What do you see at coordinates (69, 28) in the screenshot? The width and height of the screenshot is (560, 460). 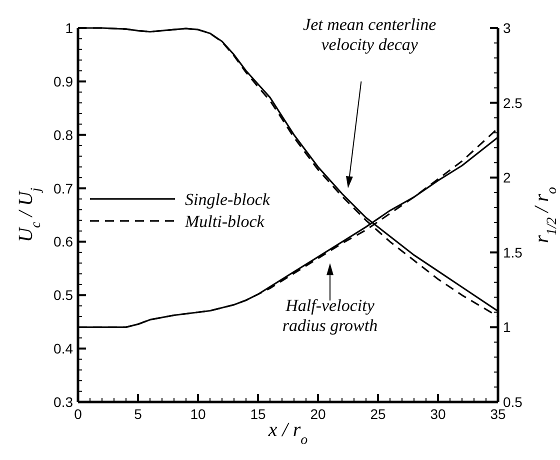 I see `y-tick-label: 1` at bounding box center [69, 28].